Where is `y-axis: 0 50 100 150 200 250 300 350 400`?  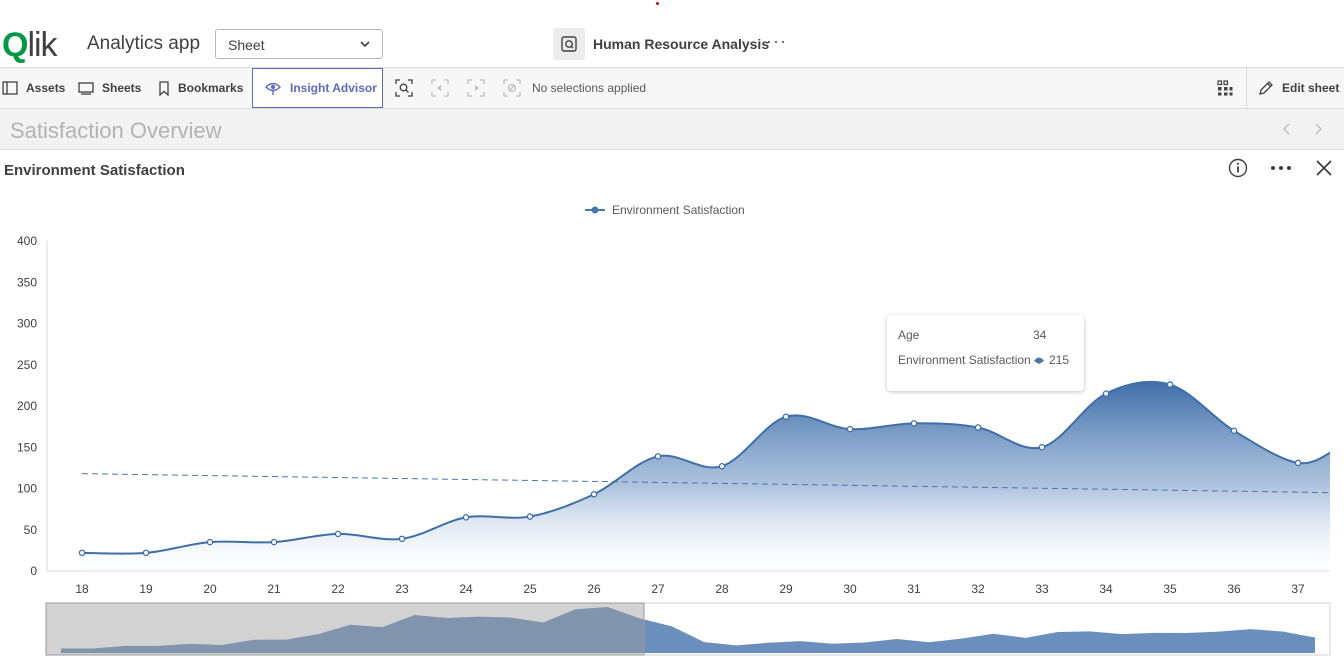 y-axis: 0 50 100 150 200 250 300 350 400 is located at coordinates (27, 406).